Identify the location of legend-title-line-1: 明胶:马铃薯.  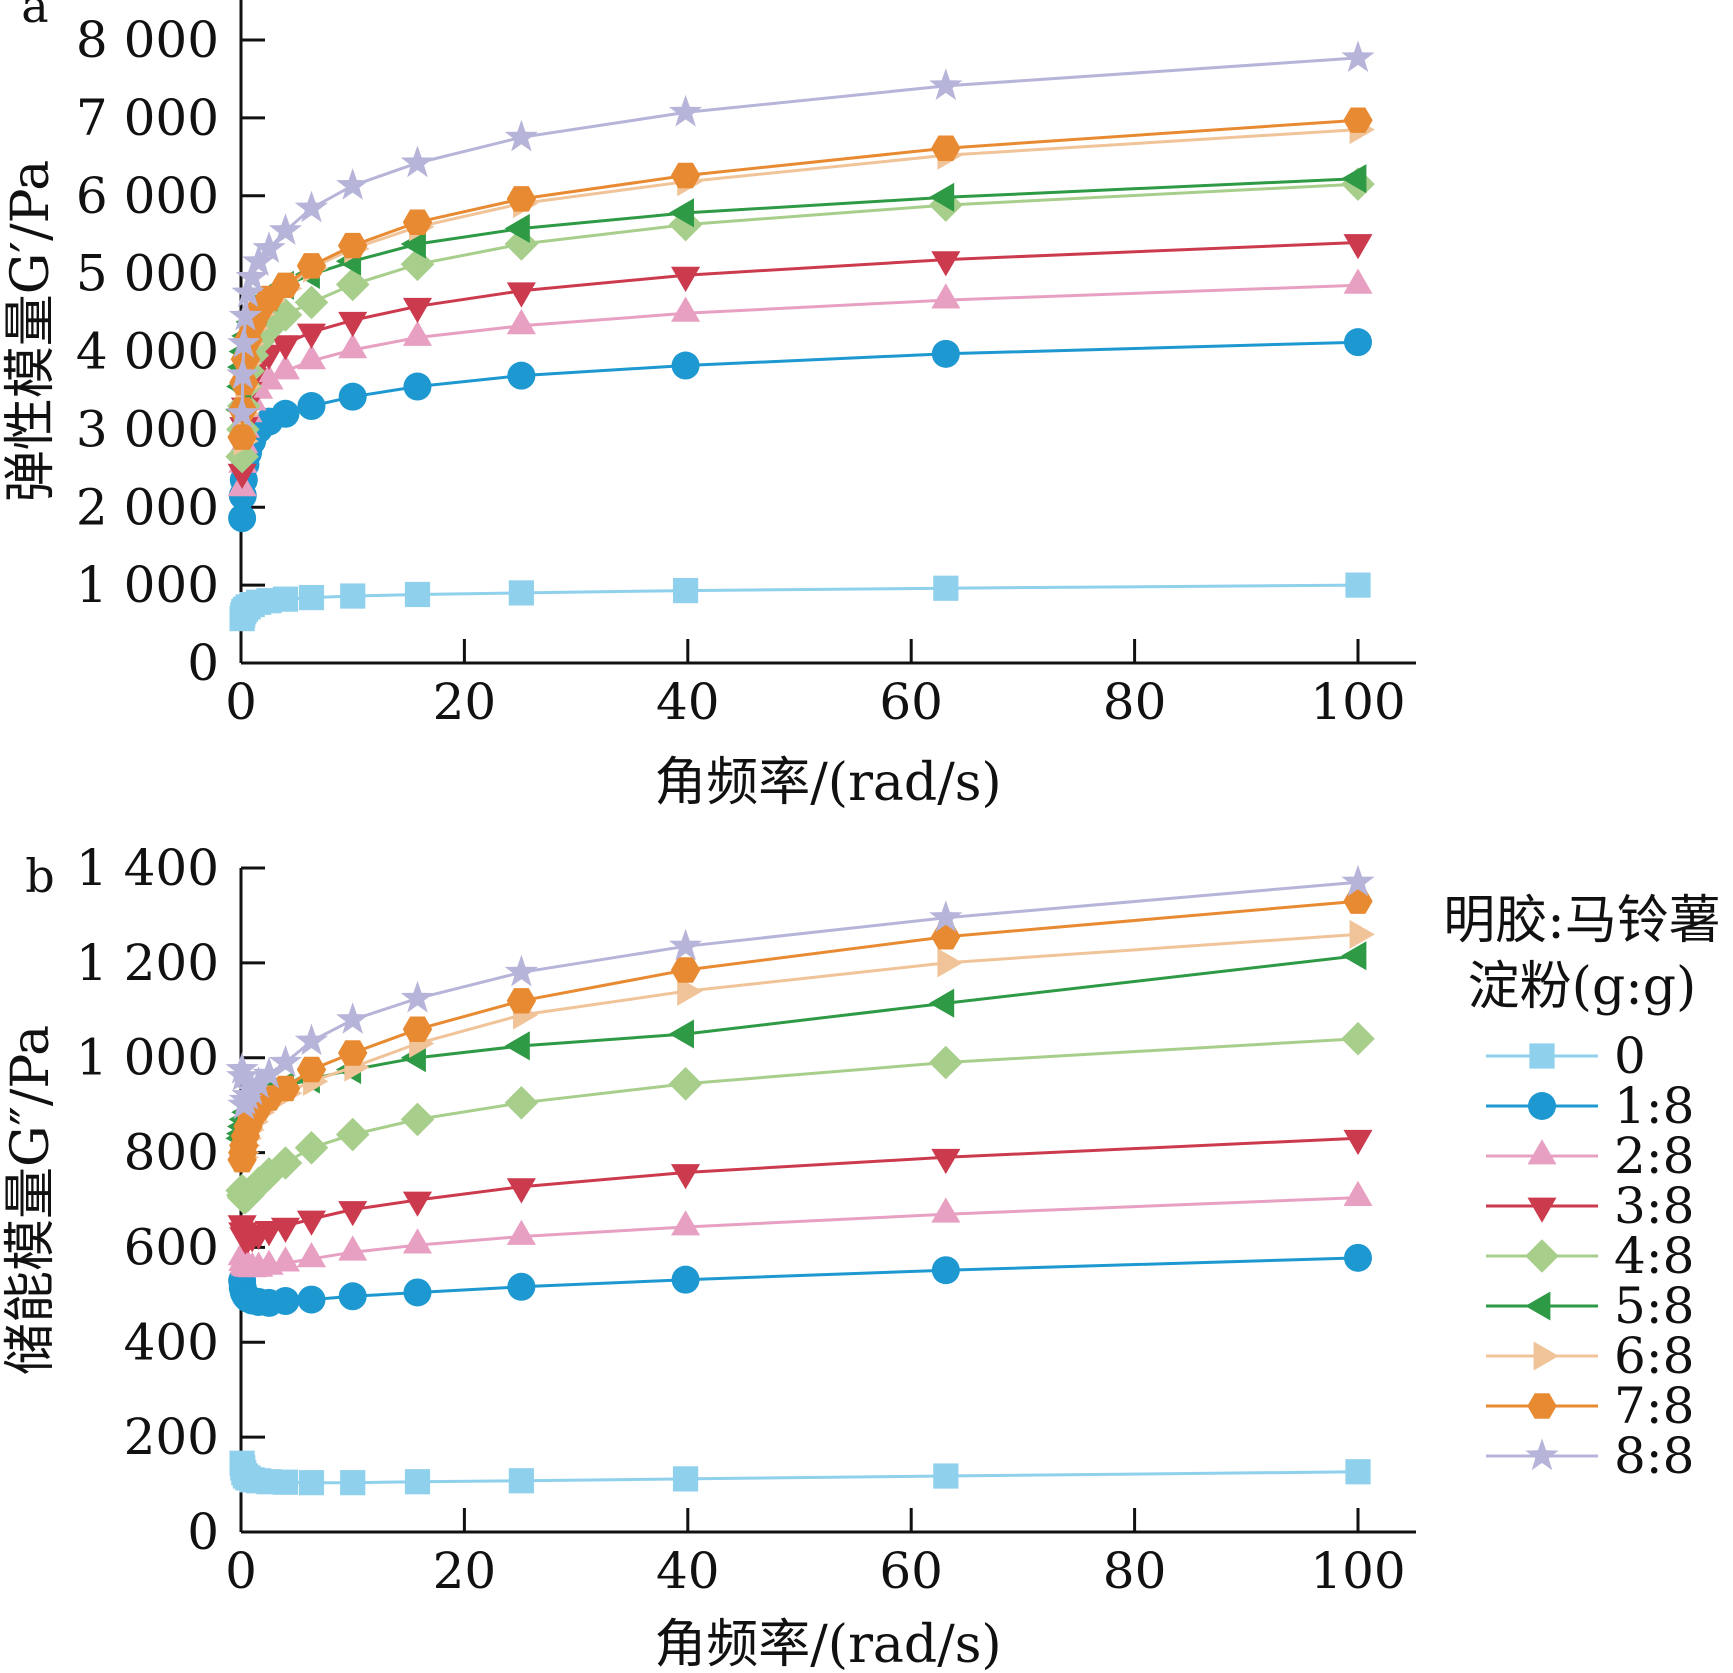
(1582, 921).